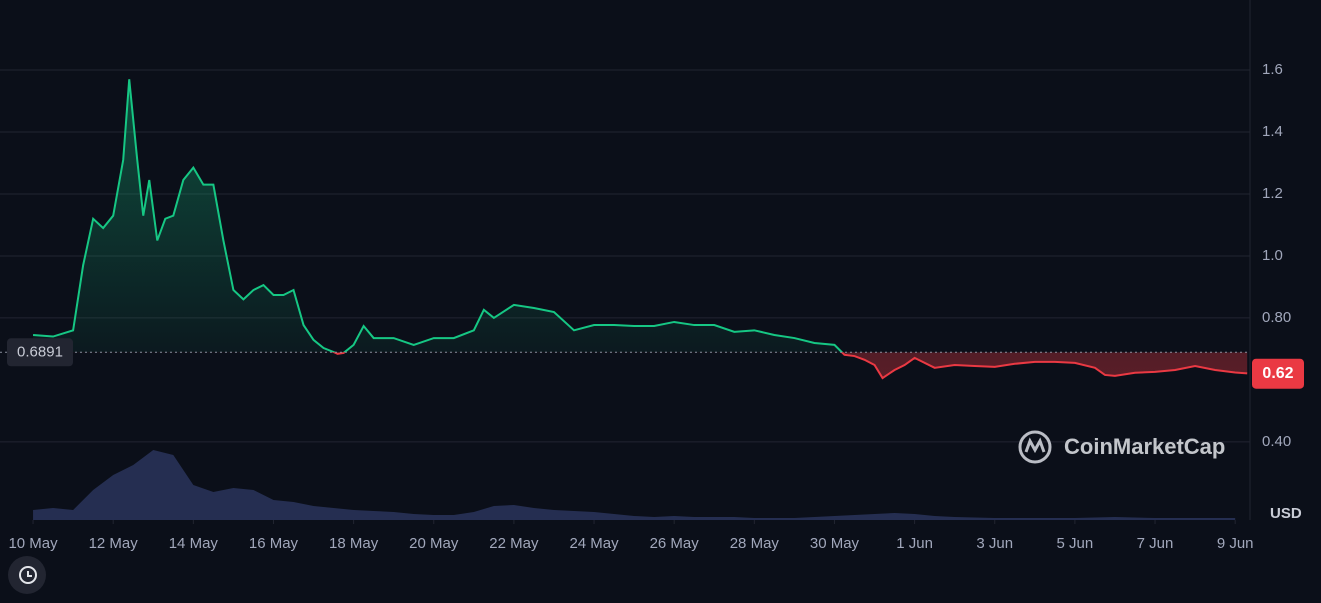  I want to click on y-tick-label: 1.0, so click(1272, 255).